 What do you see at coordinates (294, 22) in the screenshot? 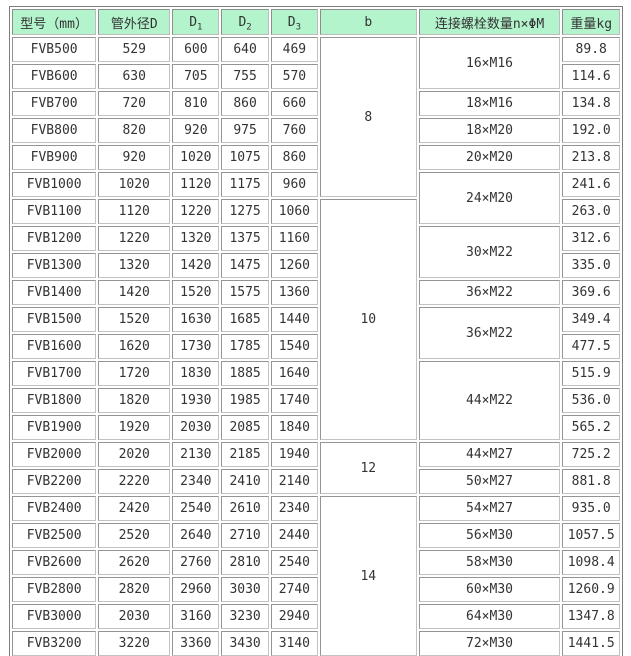
I see `header-d3: D3` at bounding box center [294, 22].